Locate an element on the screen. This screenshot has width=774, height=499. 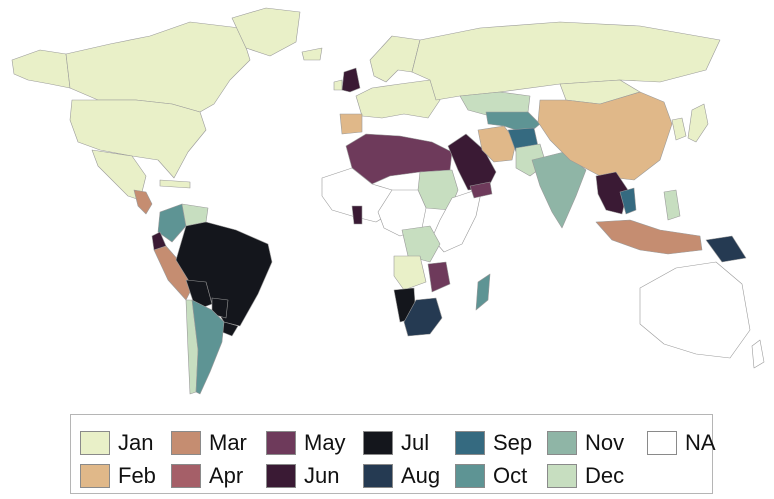
legend-item-sep: Sep is located at coordinates (501, 442).